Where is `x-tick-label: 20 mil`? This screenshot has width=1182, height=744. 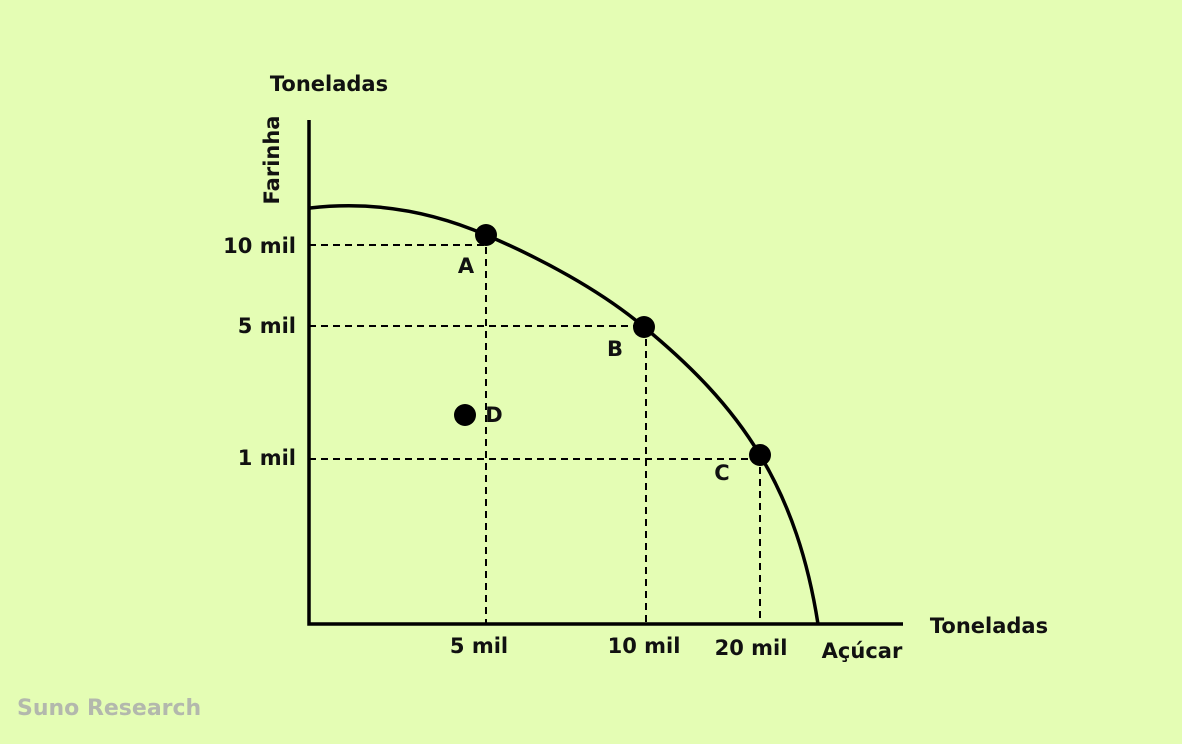 x-tick-label: 20 mil is located at coordinates (751, 648).